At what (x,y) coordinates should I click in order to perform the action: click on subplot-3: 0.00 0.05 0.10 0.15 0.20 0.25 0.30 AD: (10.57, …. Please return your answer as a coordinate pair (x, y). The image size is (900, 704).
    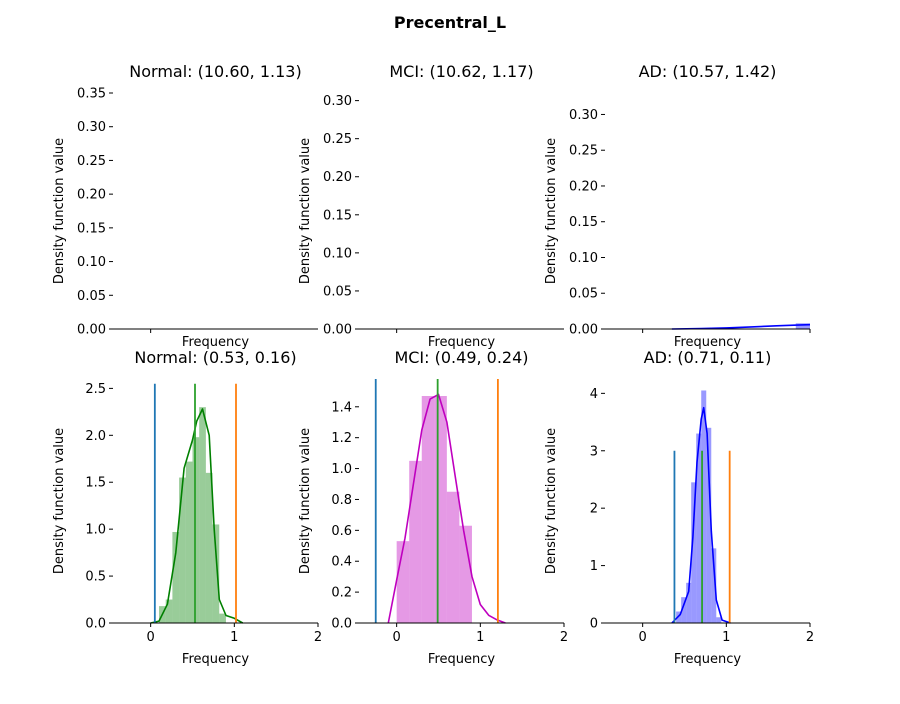
    Looking at the image, I should click on (677, 206).